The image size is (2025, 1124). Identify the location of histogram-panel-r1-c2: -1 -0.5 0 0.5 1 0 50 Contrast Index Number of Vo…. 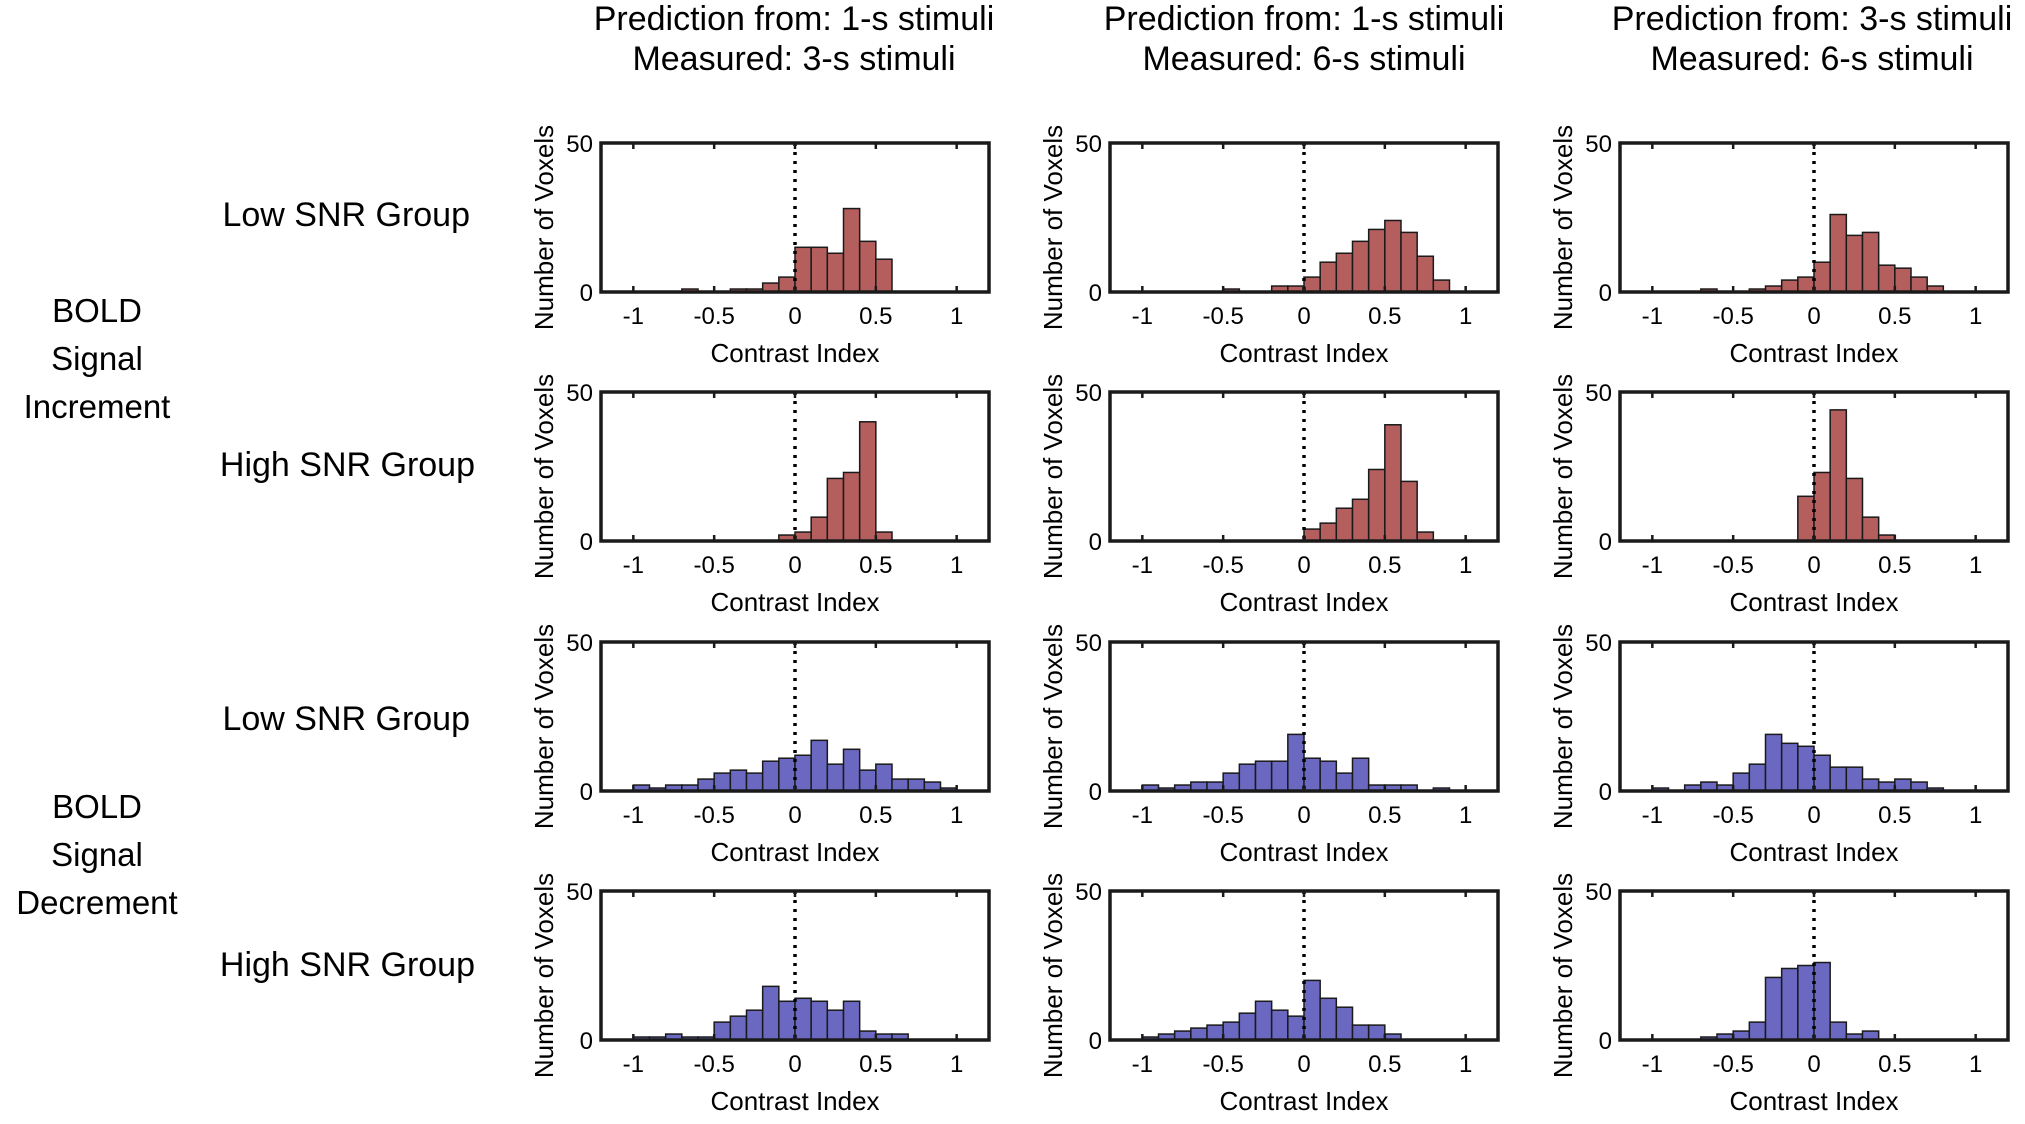
(1269, 246).